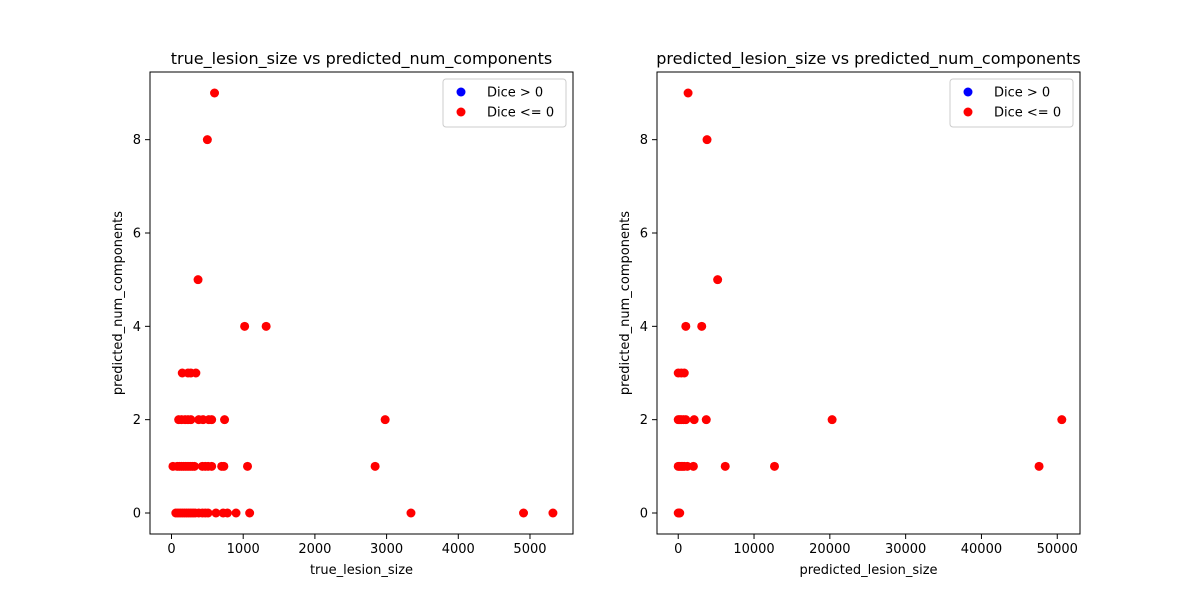 The height and width of the screenshot is (600, 1200). I want to click on x-tick-label: 10000, so click(753, 549).